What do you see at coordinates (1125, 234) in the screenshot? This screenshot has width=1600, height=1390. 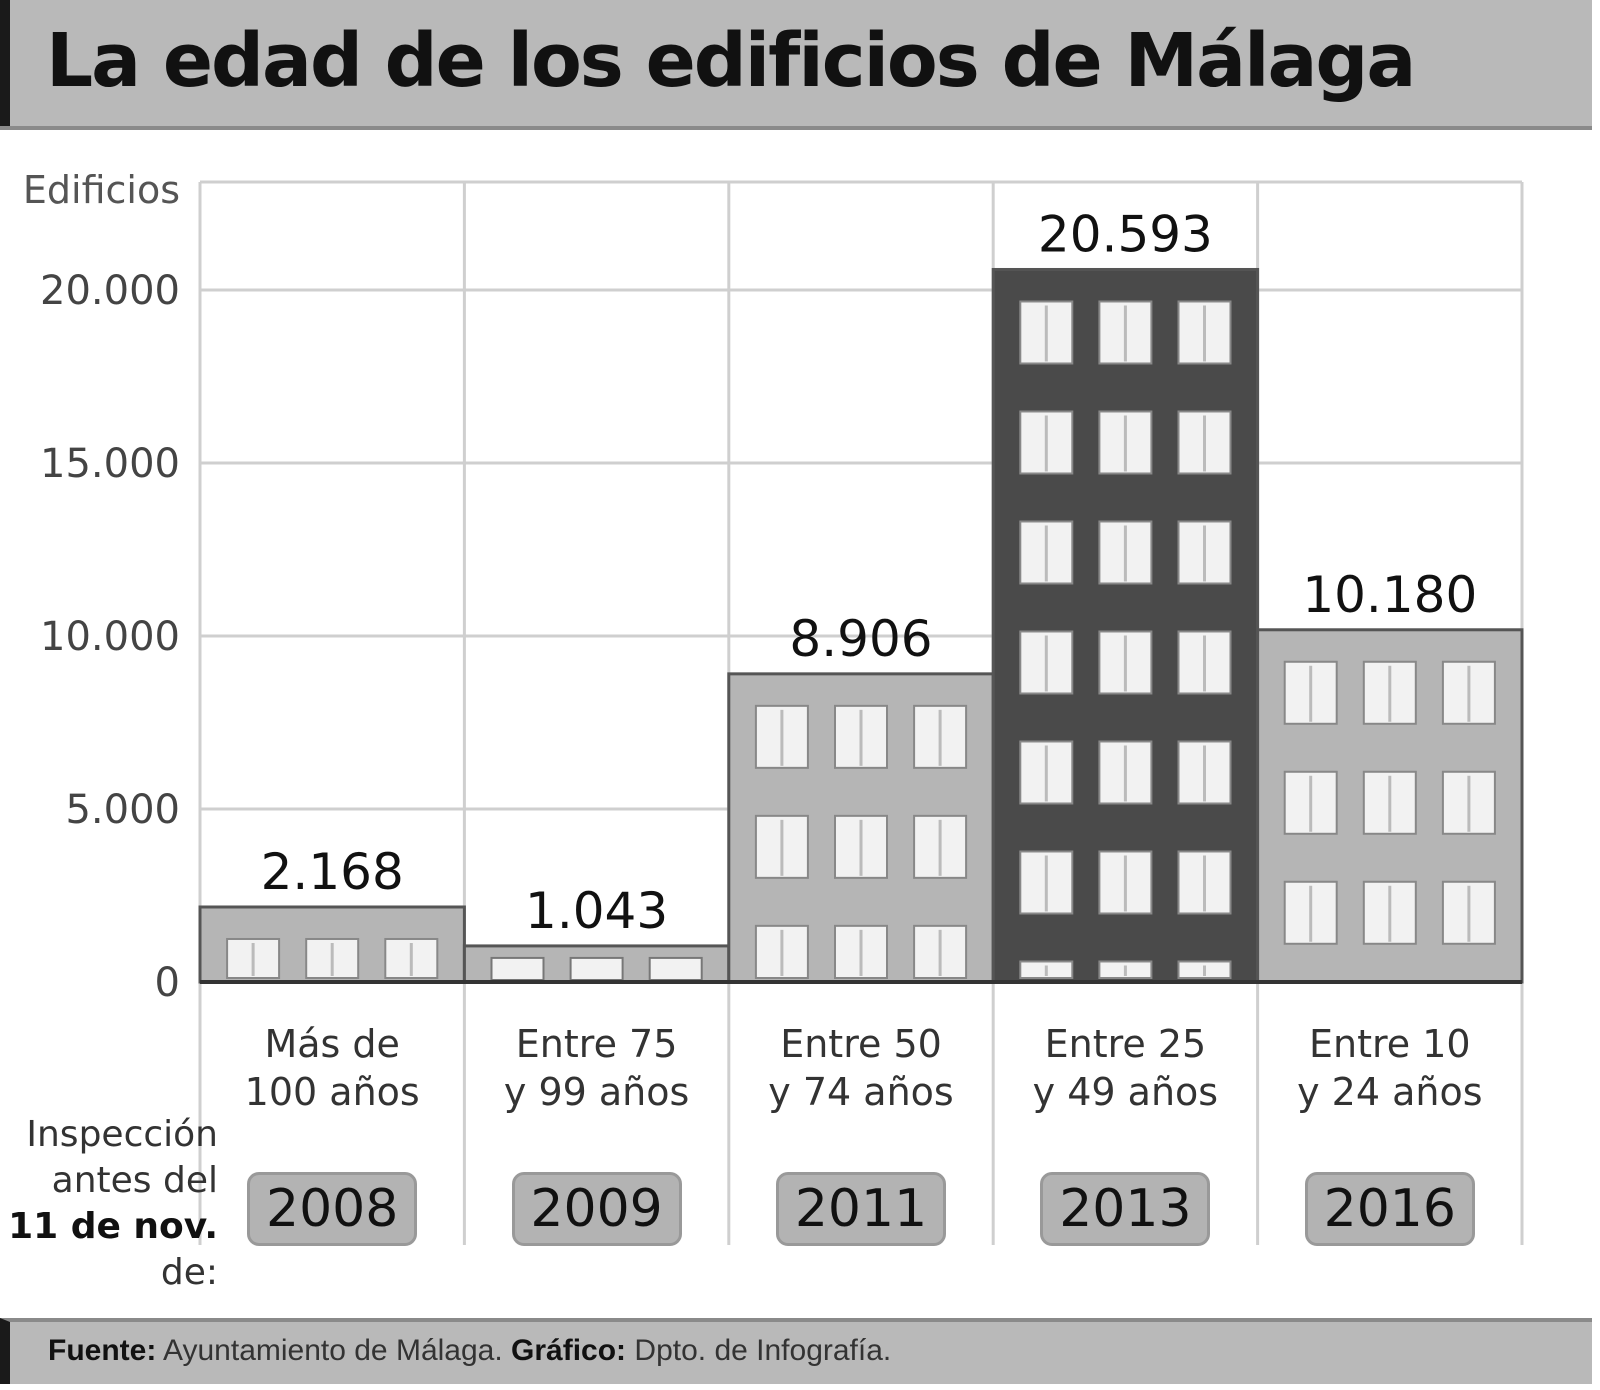 I see `bar-value-label: 20.593` at bounding box center [1125, 234].